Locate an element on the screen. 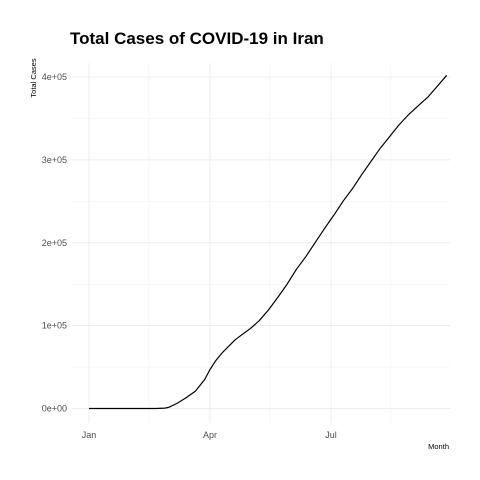  chart-title: Total Cases of COVID-19 in Iran is located at coordinates (197, 38).